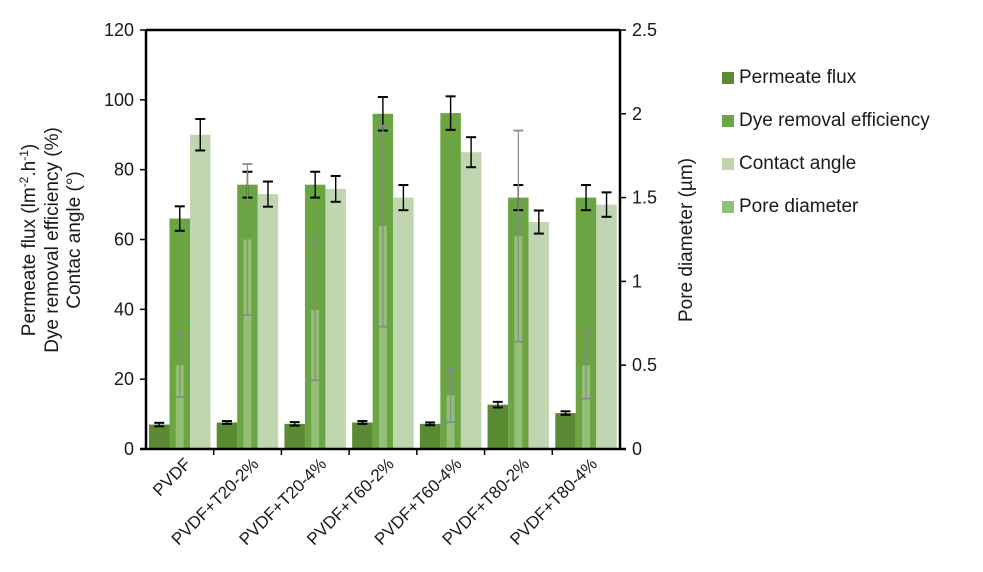  Describe the element at coordinates (686, 240) in the screenshot. I see `y2-axis-title: Pore diameter (µm)` at that location.